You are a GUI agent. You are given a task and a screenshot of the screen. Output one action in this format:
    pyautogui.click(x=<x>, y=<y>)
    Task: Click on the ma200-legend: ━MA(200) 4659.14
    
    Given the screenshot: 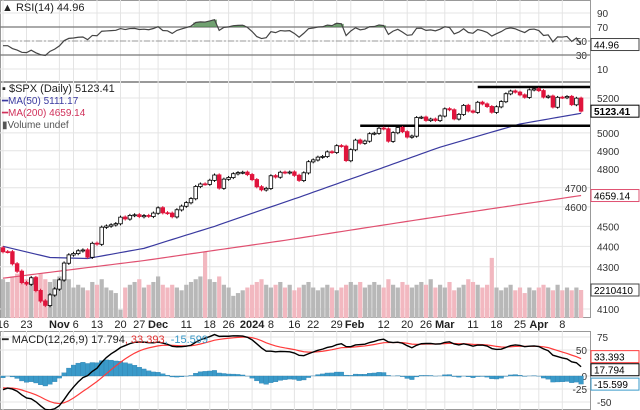 What is the action you would take?
    pyautogui.click(x=44, y=113)
    